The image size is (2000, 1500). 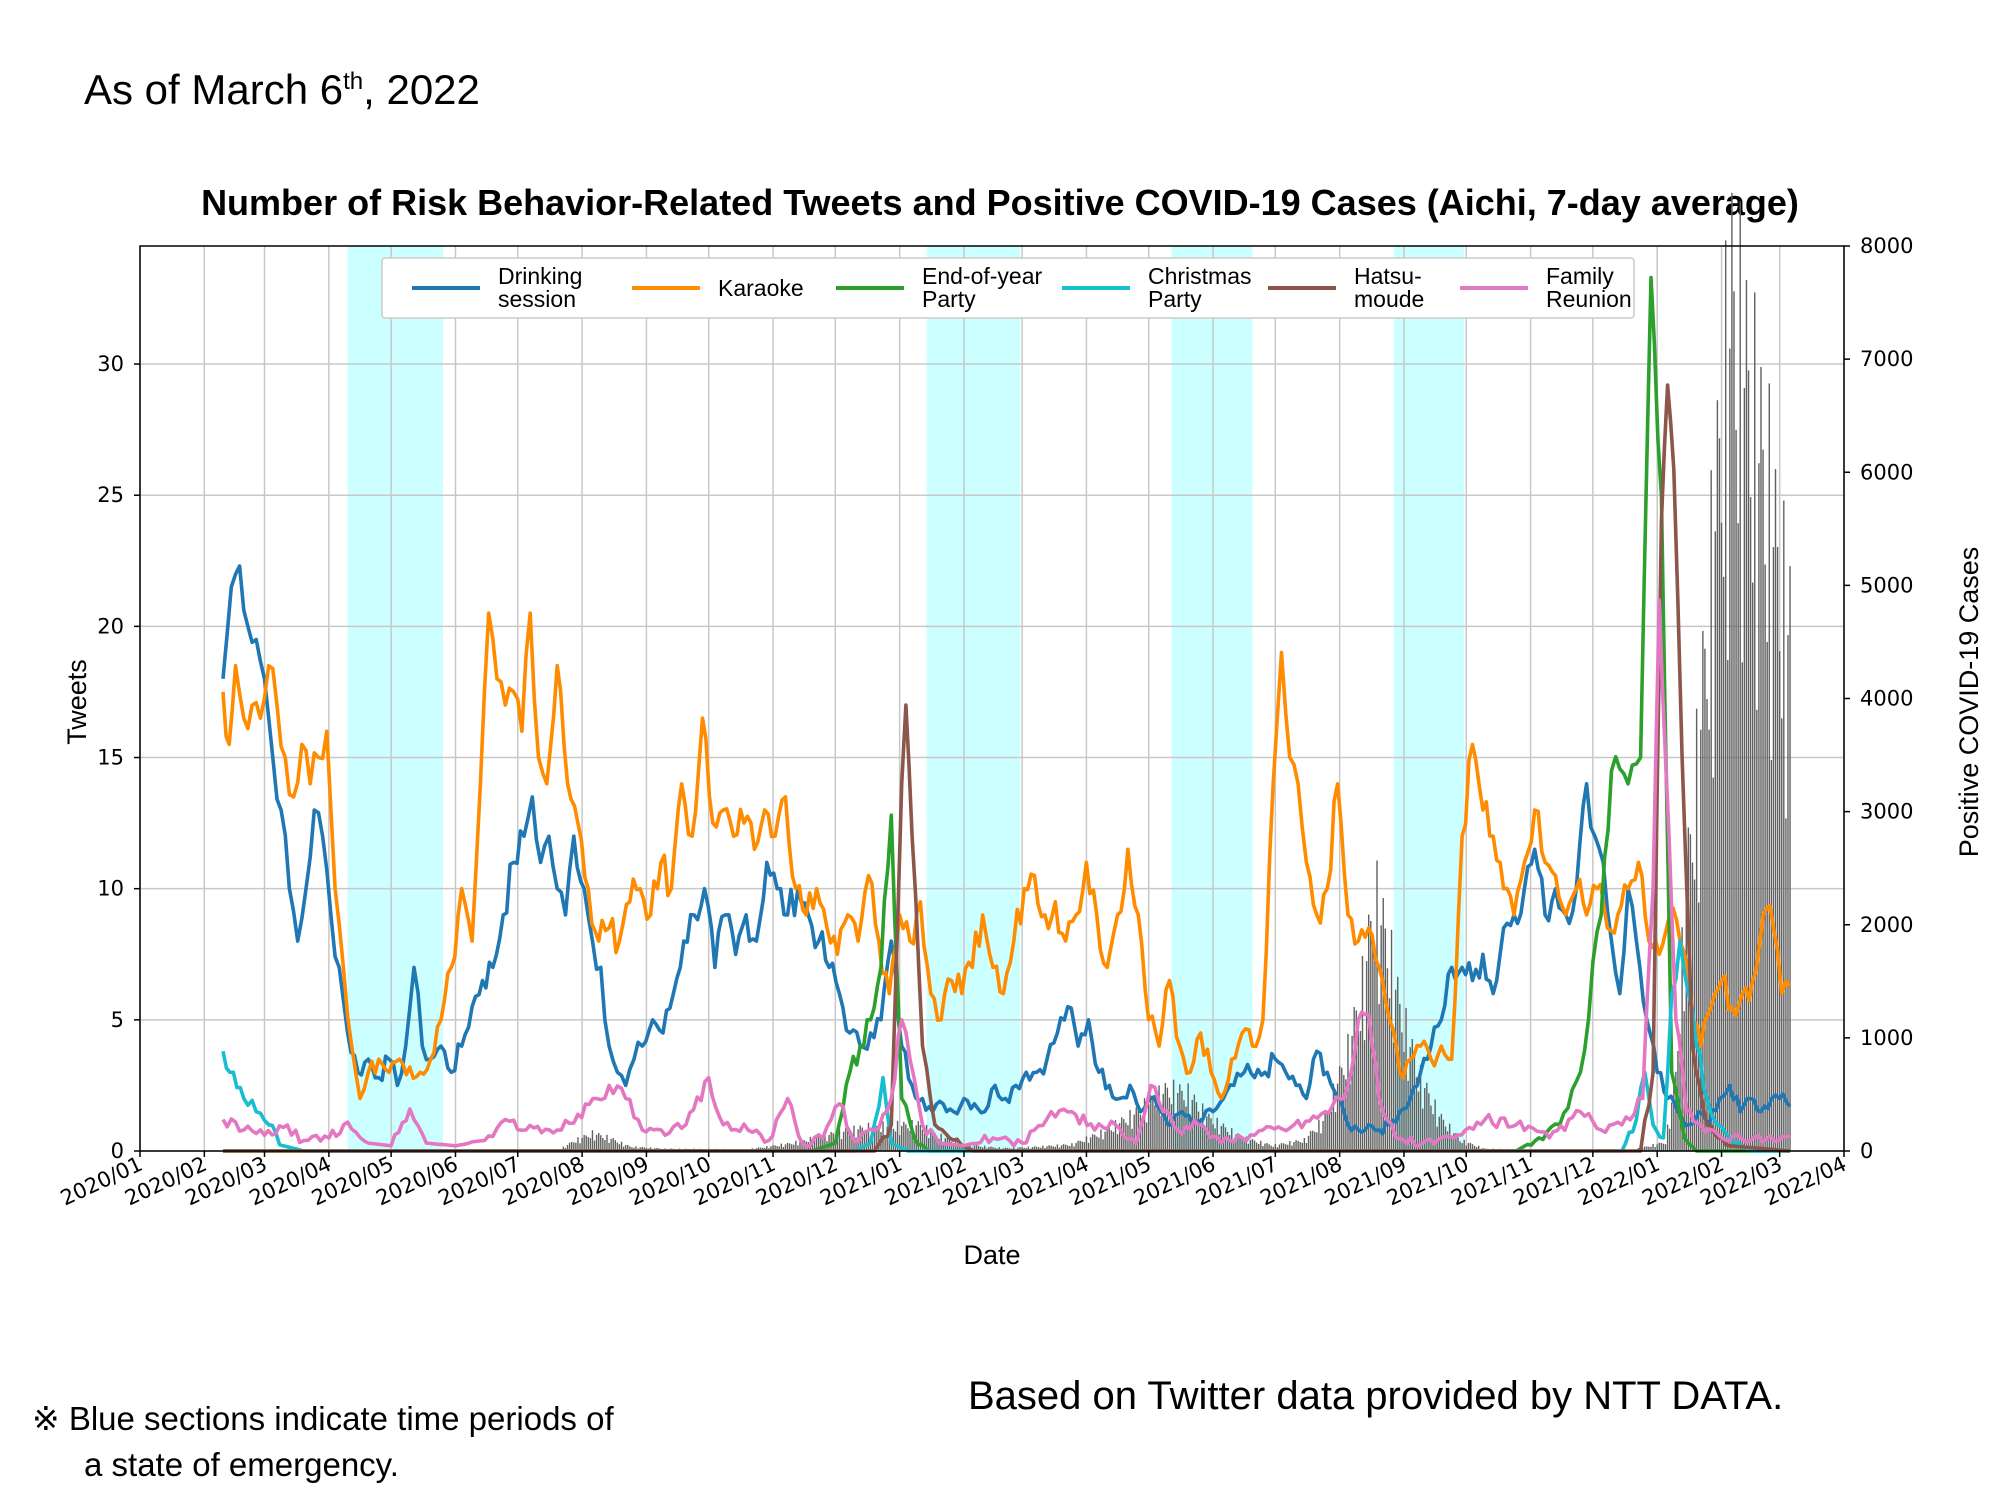 I want to click on legend-label: Christmas Party, so click(x=1200, y=287).